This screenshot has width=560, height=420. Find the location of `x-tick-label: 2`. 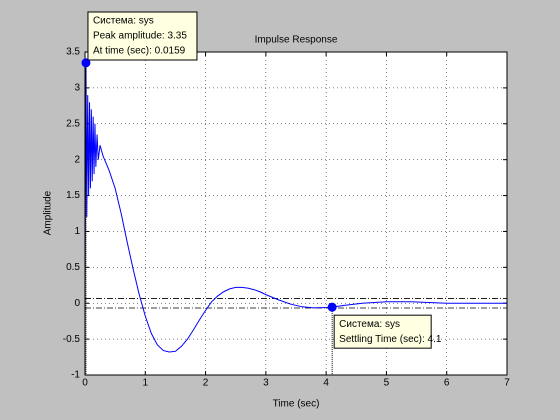

x-tick-label: 2 is located at coordinates (206, 383).